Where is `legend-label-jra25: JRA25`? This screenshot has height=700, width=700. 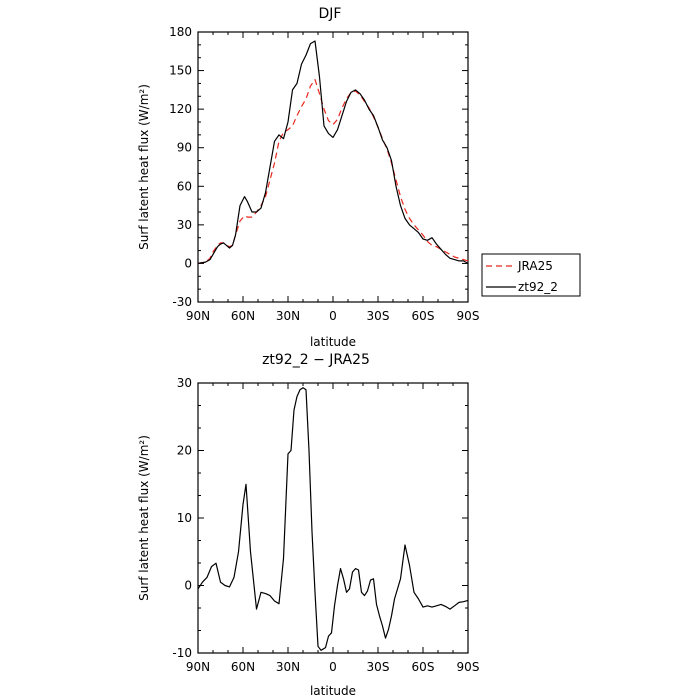 legend-label-jra25: JRA25 is located at coordinates (535, 266).